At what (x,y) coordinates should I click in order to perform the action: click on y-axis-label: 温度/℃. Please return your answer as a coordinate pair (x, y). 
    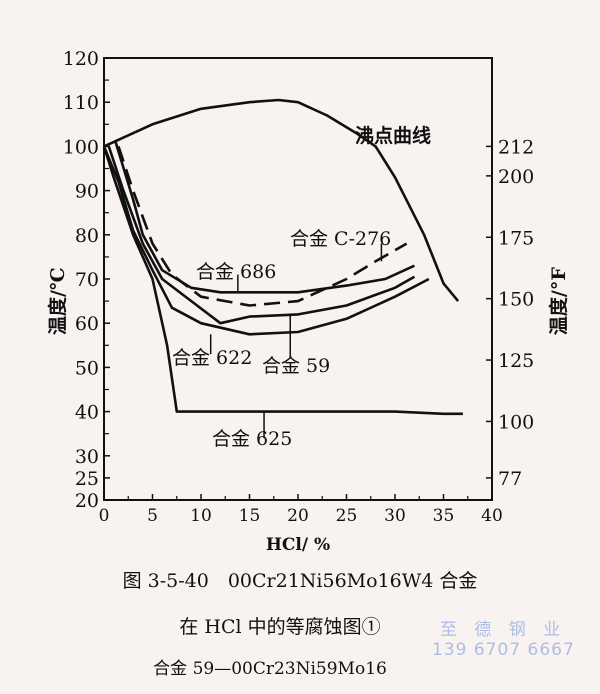
    Looking at the image, I should click on (57, 301).